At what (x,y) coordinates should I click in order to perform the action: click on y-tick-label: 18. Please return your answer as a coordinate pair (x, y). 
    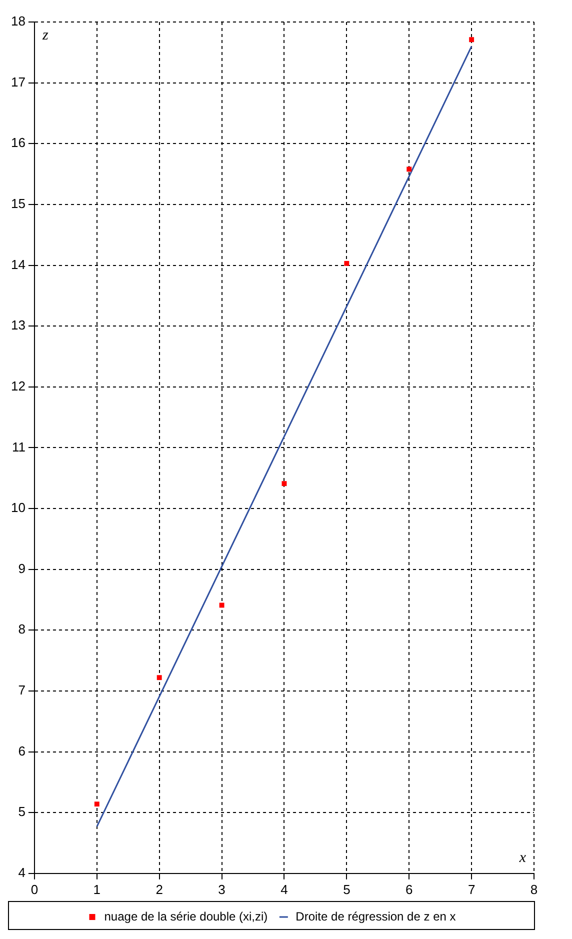
    Looking at the image, I should click on (18, 21).